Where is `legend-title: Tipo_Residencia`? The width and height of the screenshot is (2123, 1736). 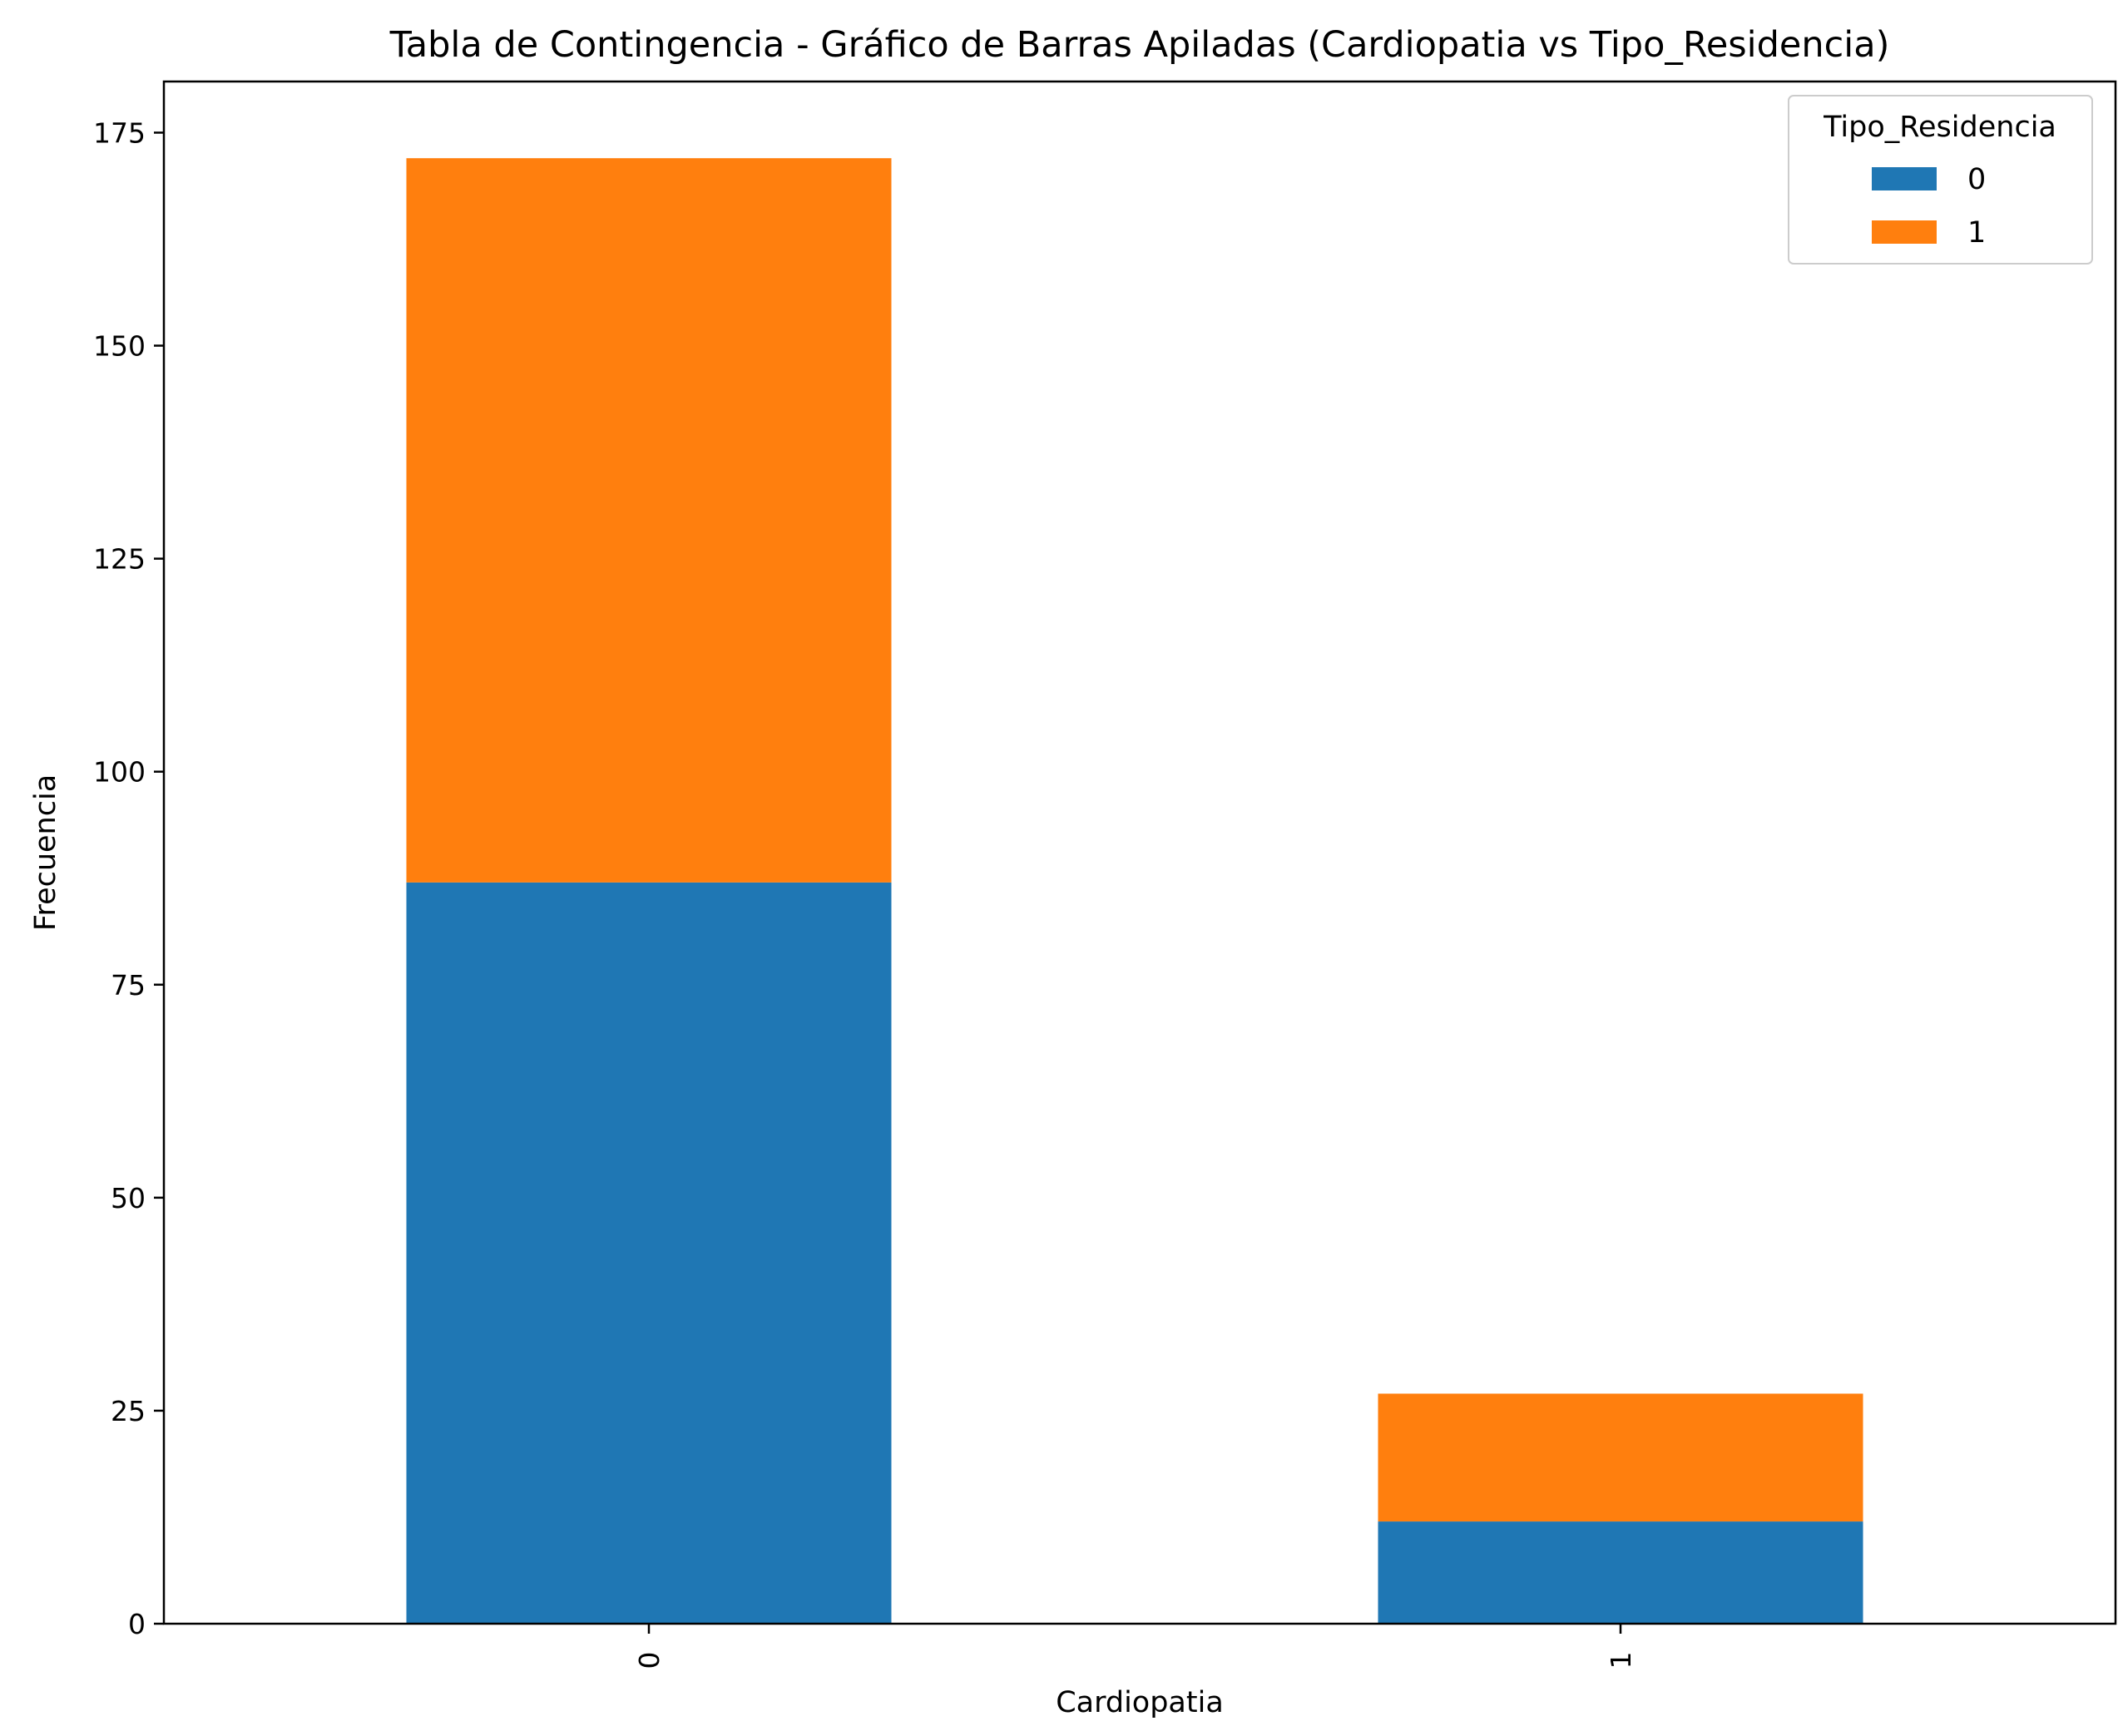 legend-title: Tipo_Residencia is located at coordinates (1939, 127).